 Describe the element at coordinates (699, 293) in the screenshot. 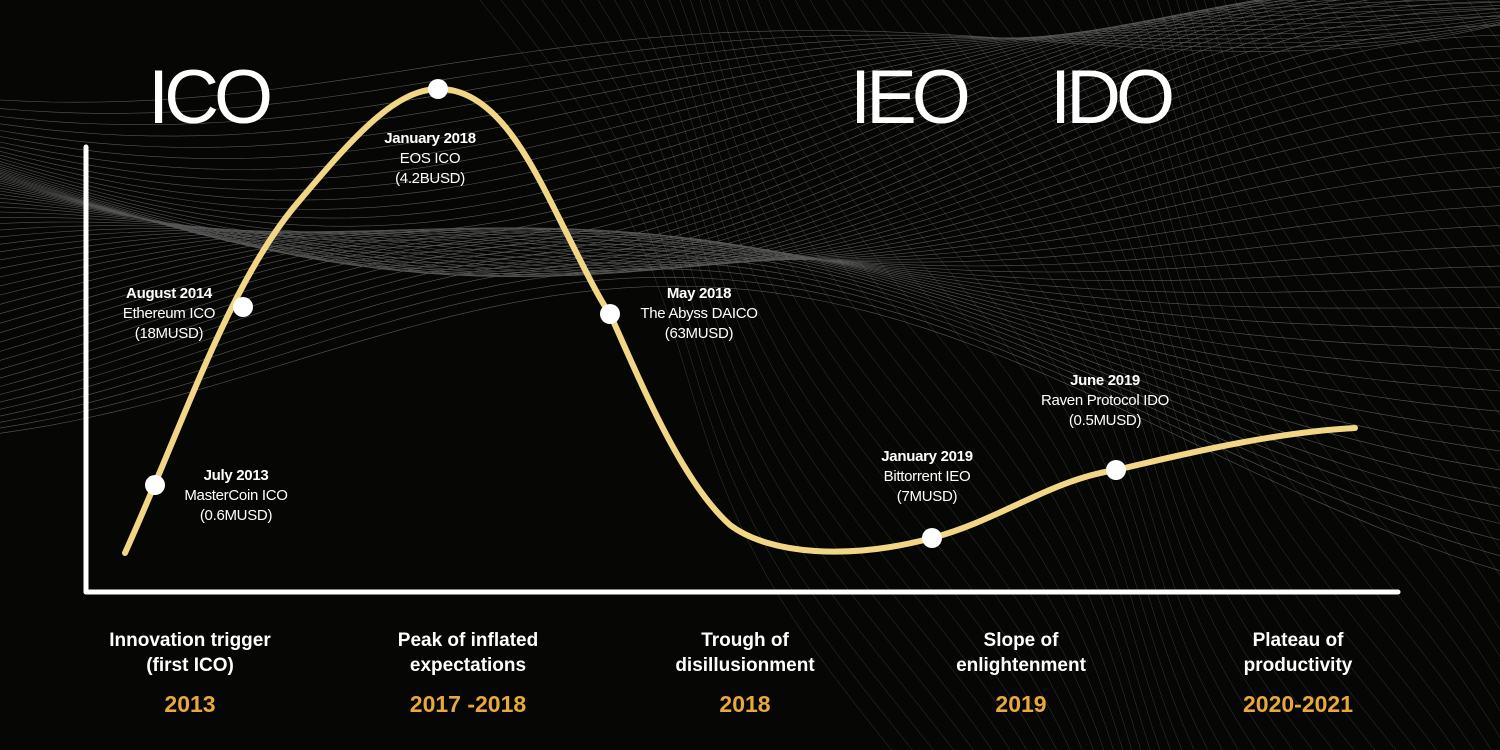

I see `milestone-date: May 2018` at that location.